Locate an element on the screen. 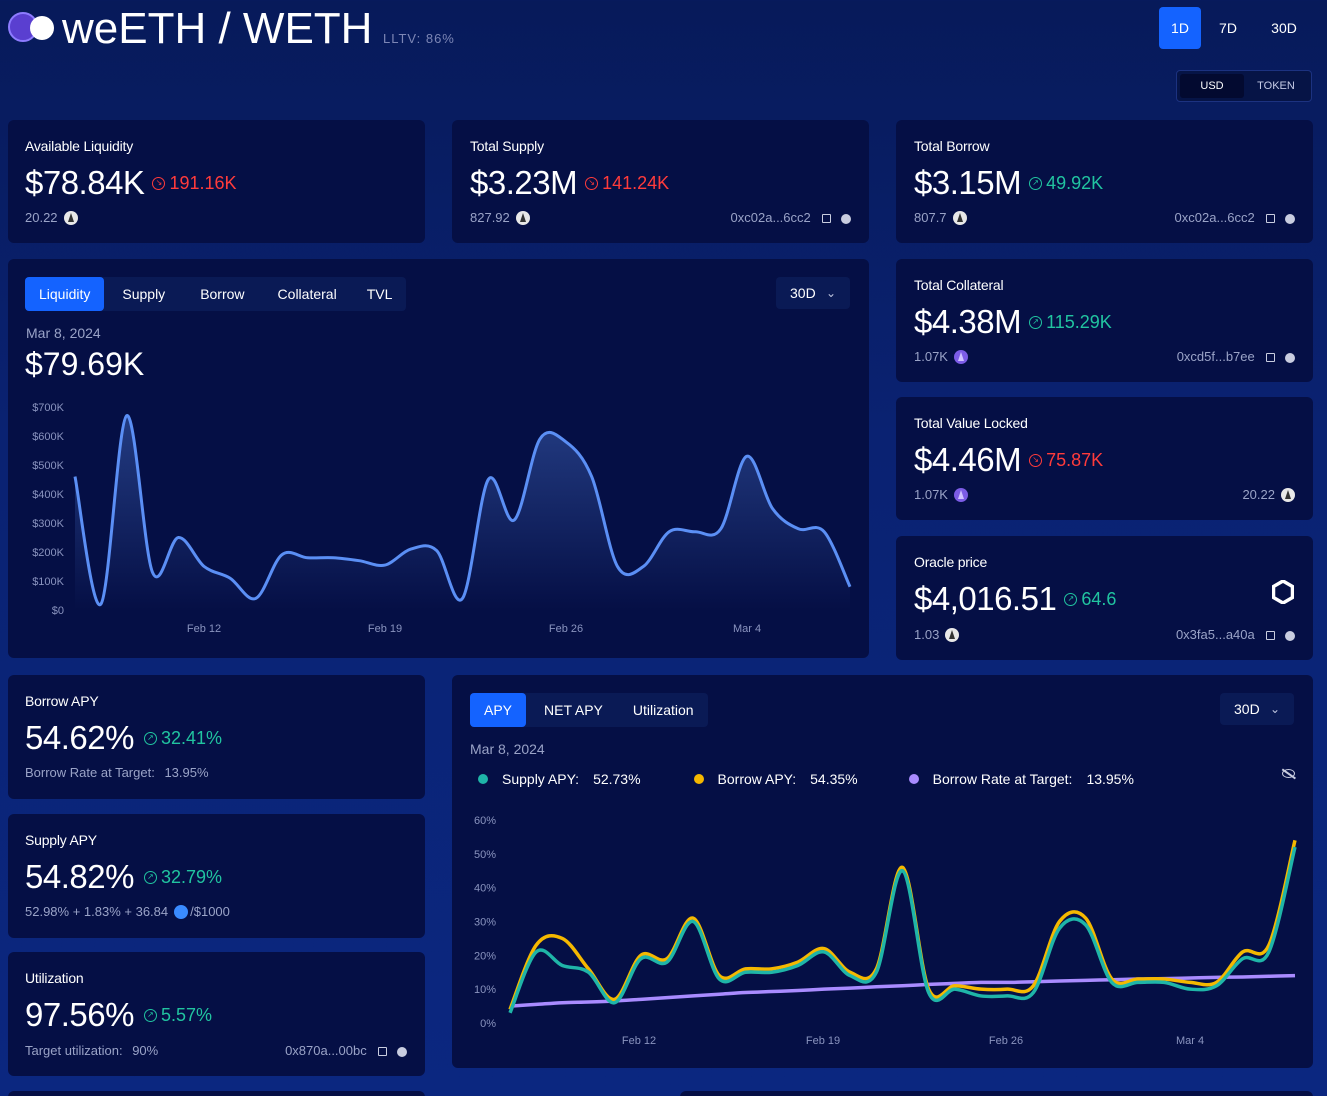 This screenshot has height=1096, width=1327. tab-collateral: Collateral is located at coordinates (307, 294).